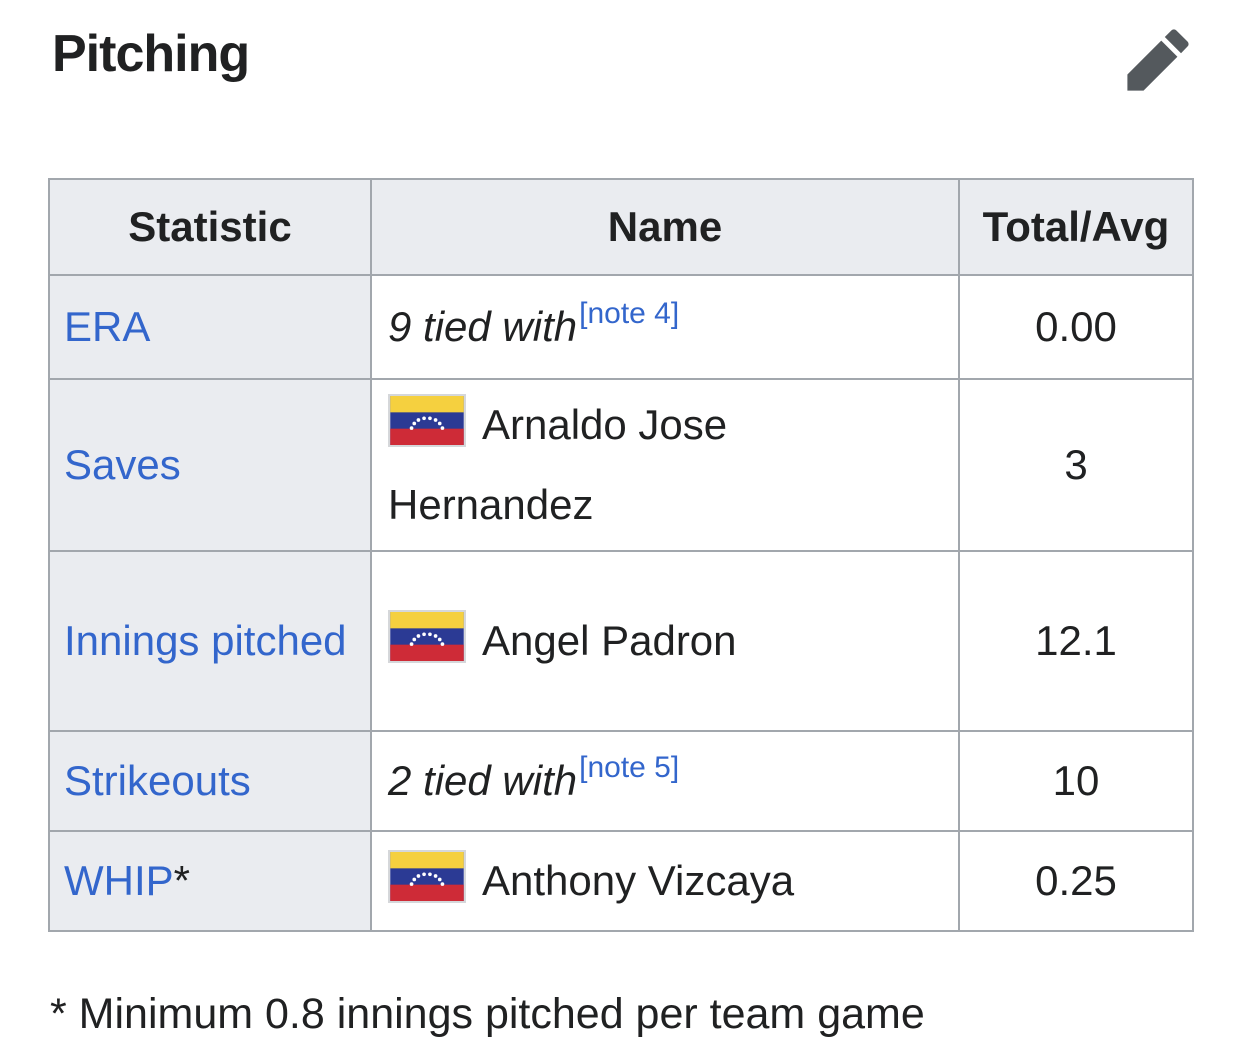  I want to click on statistic-link: Innings pitched, so click(205, 640).